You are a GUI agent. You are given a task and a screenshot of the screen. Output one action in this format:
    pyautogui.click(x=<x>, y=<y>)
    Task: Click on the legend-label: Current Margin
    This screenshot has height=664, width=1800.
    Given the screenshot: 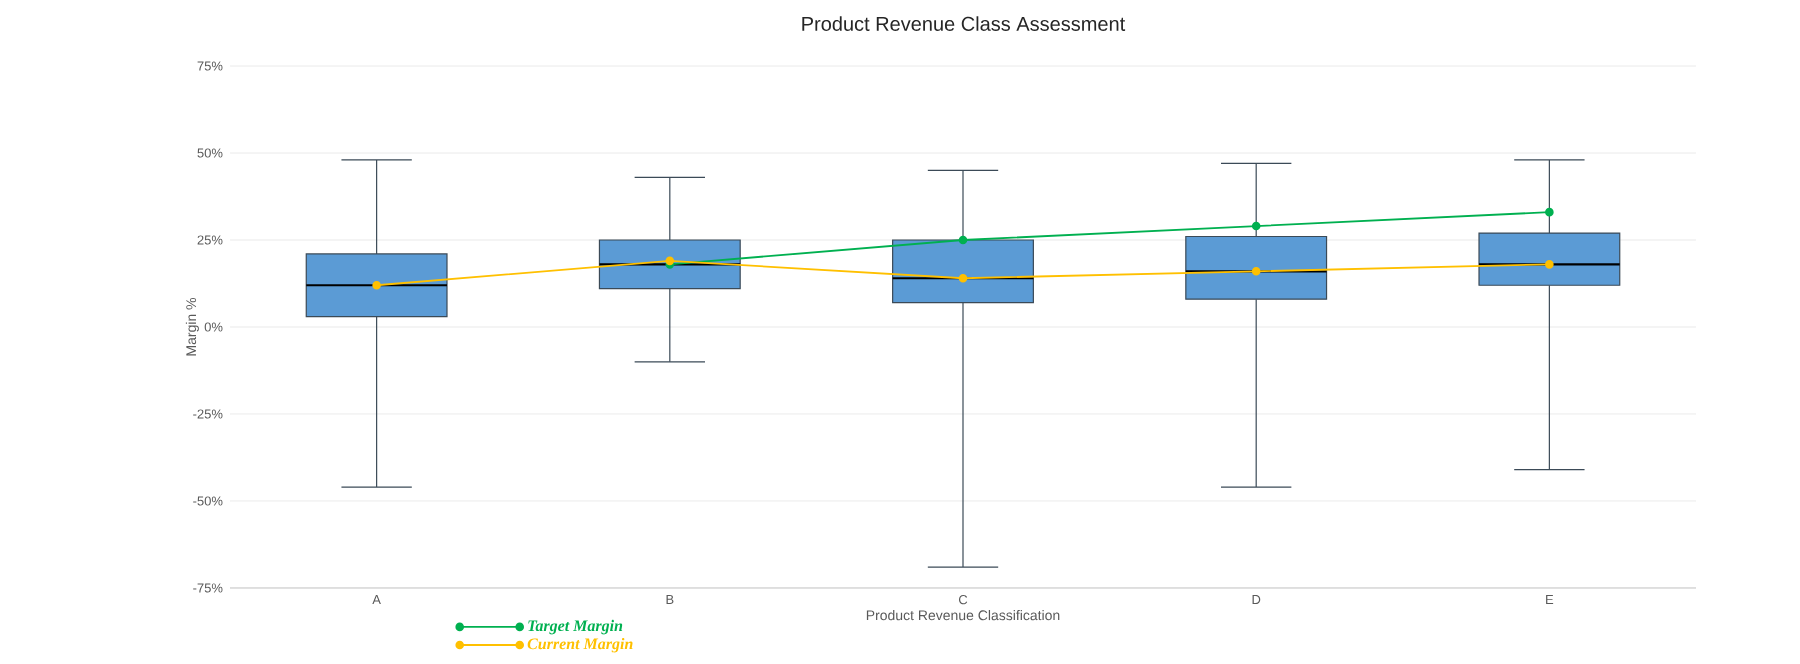 What is the action you would take?
    pyautogui.click(x=580, y=645)
    